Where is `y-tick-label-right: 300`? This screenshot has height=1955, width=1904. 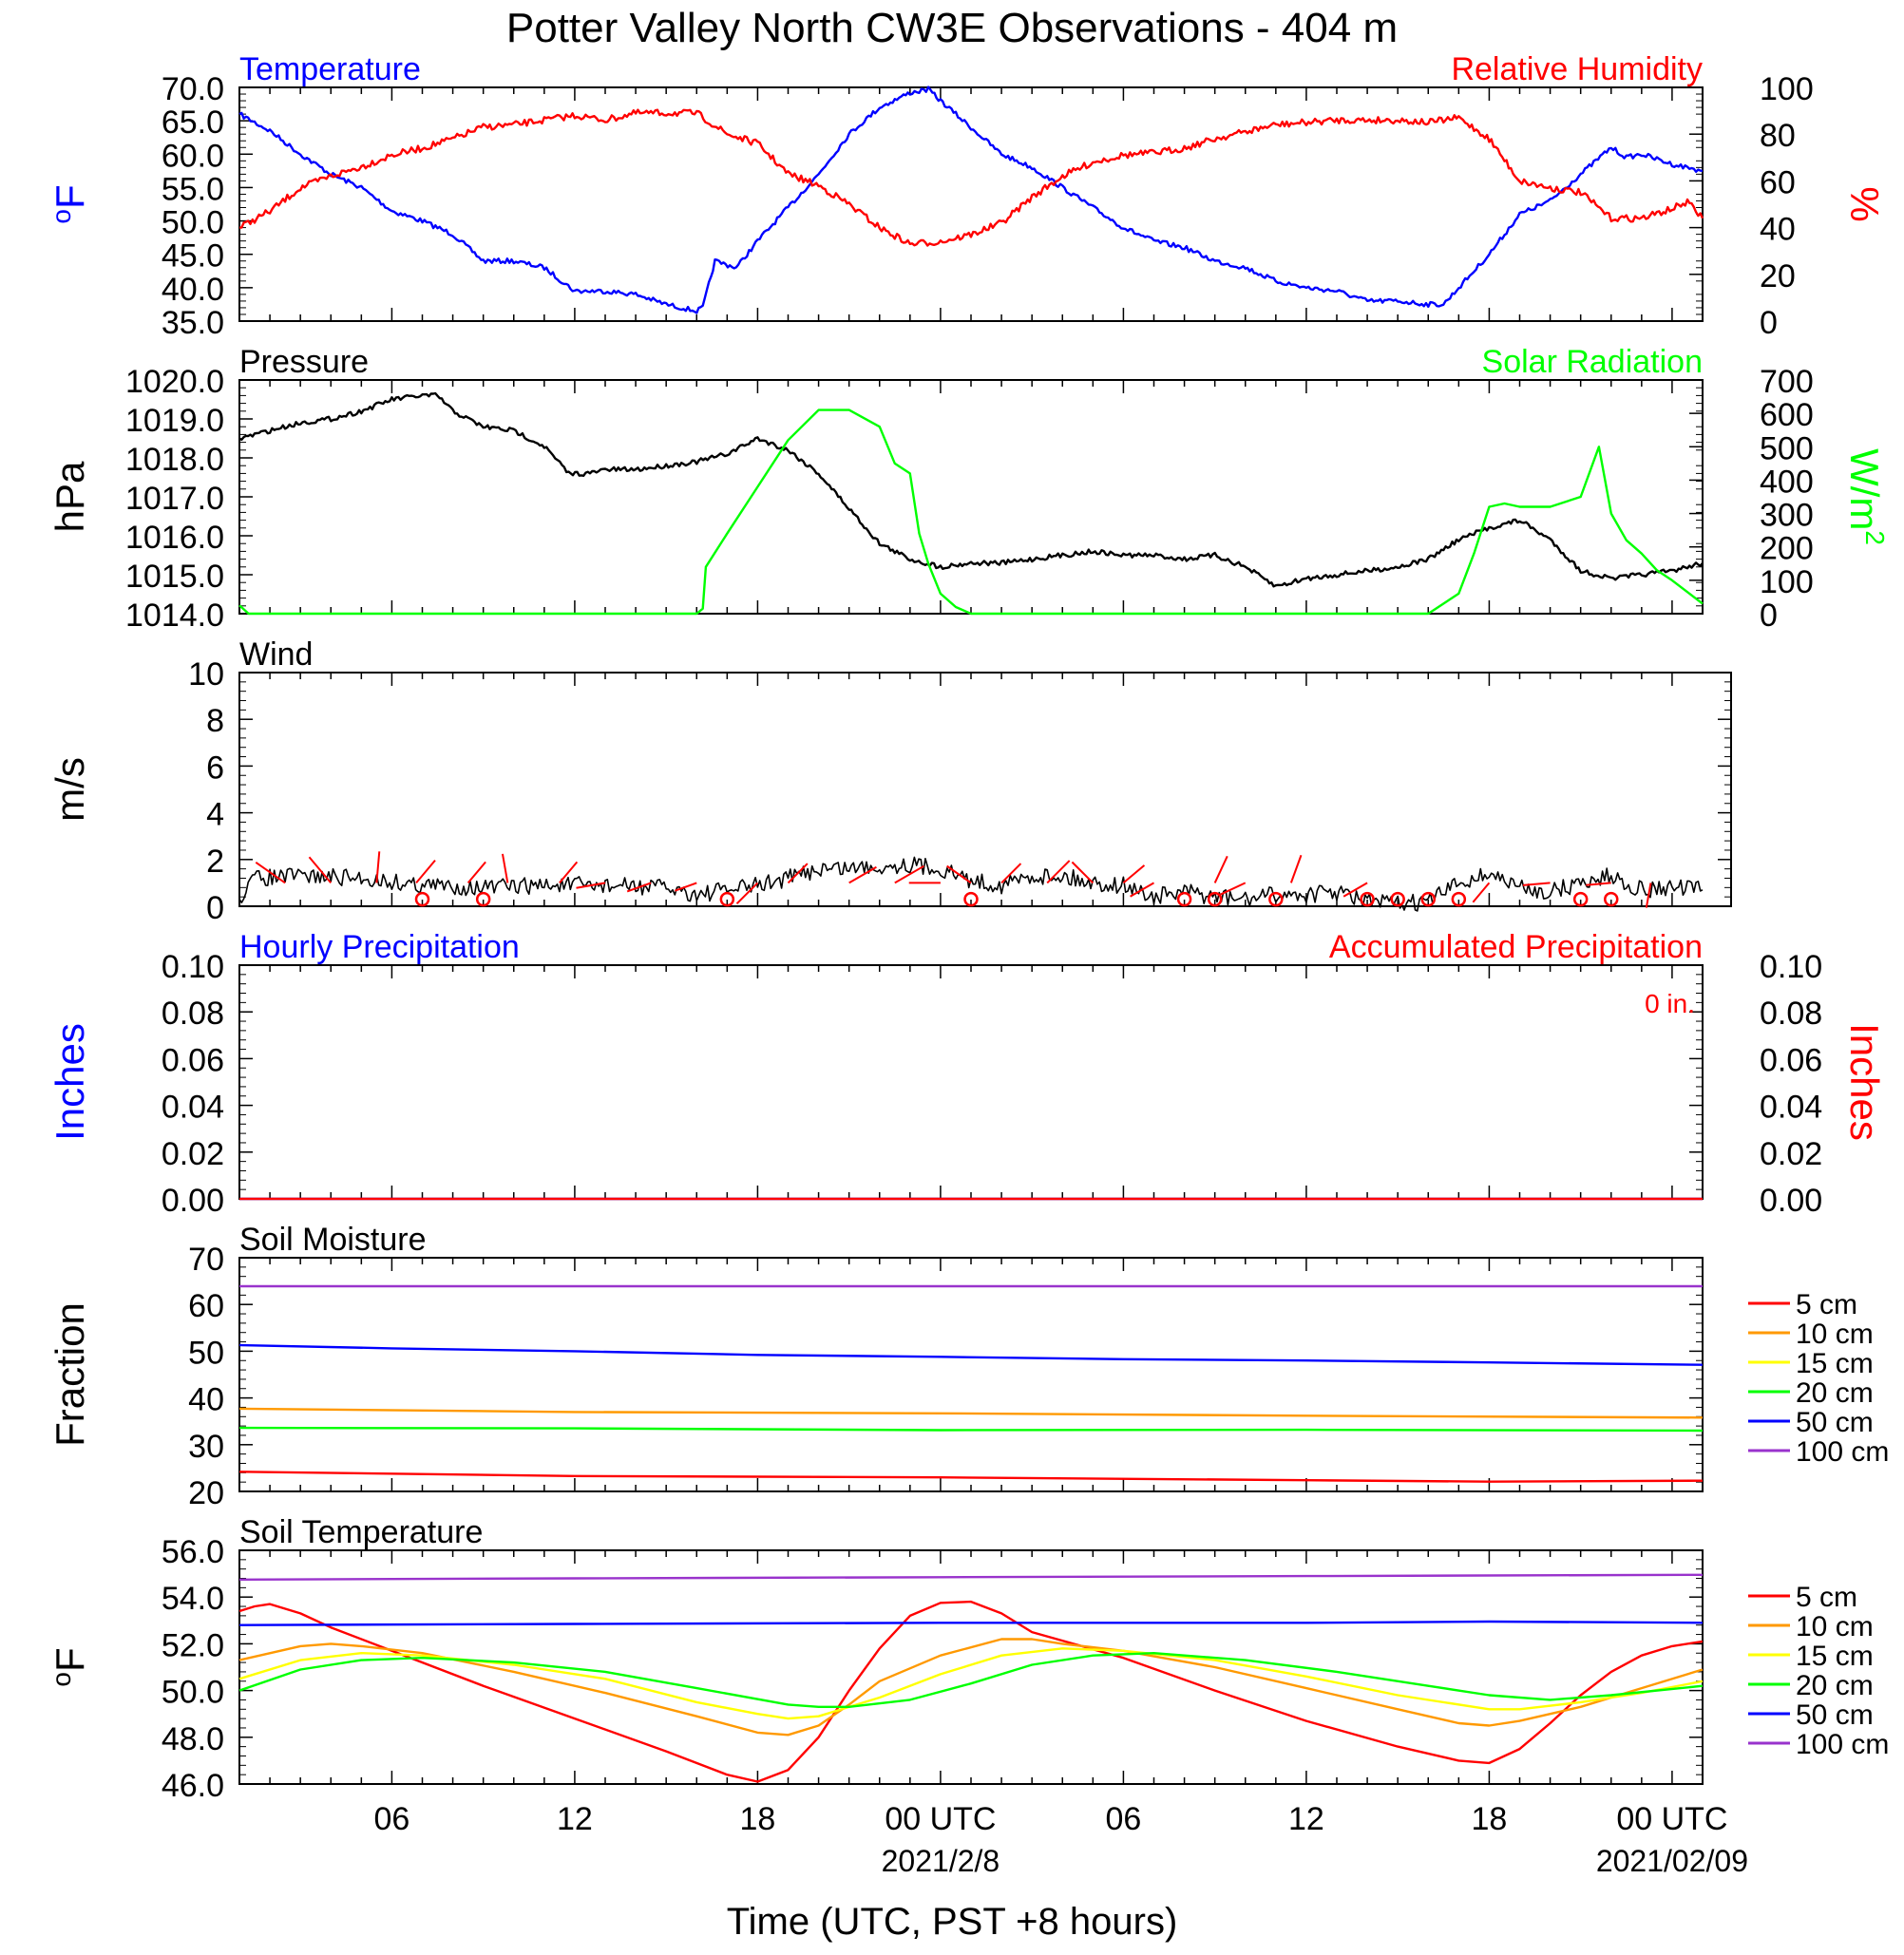 y-tick-label-right: 300 is located at coordinates (1787, 516).